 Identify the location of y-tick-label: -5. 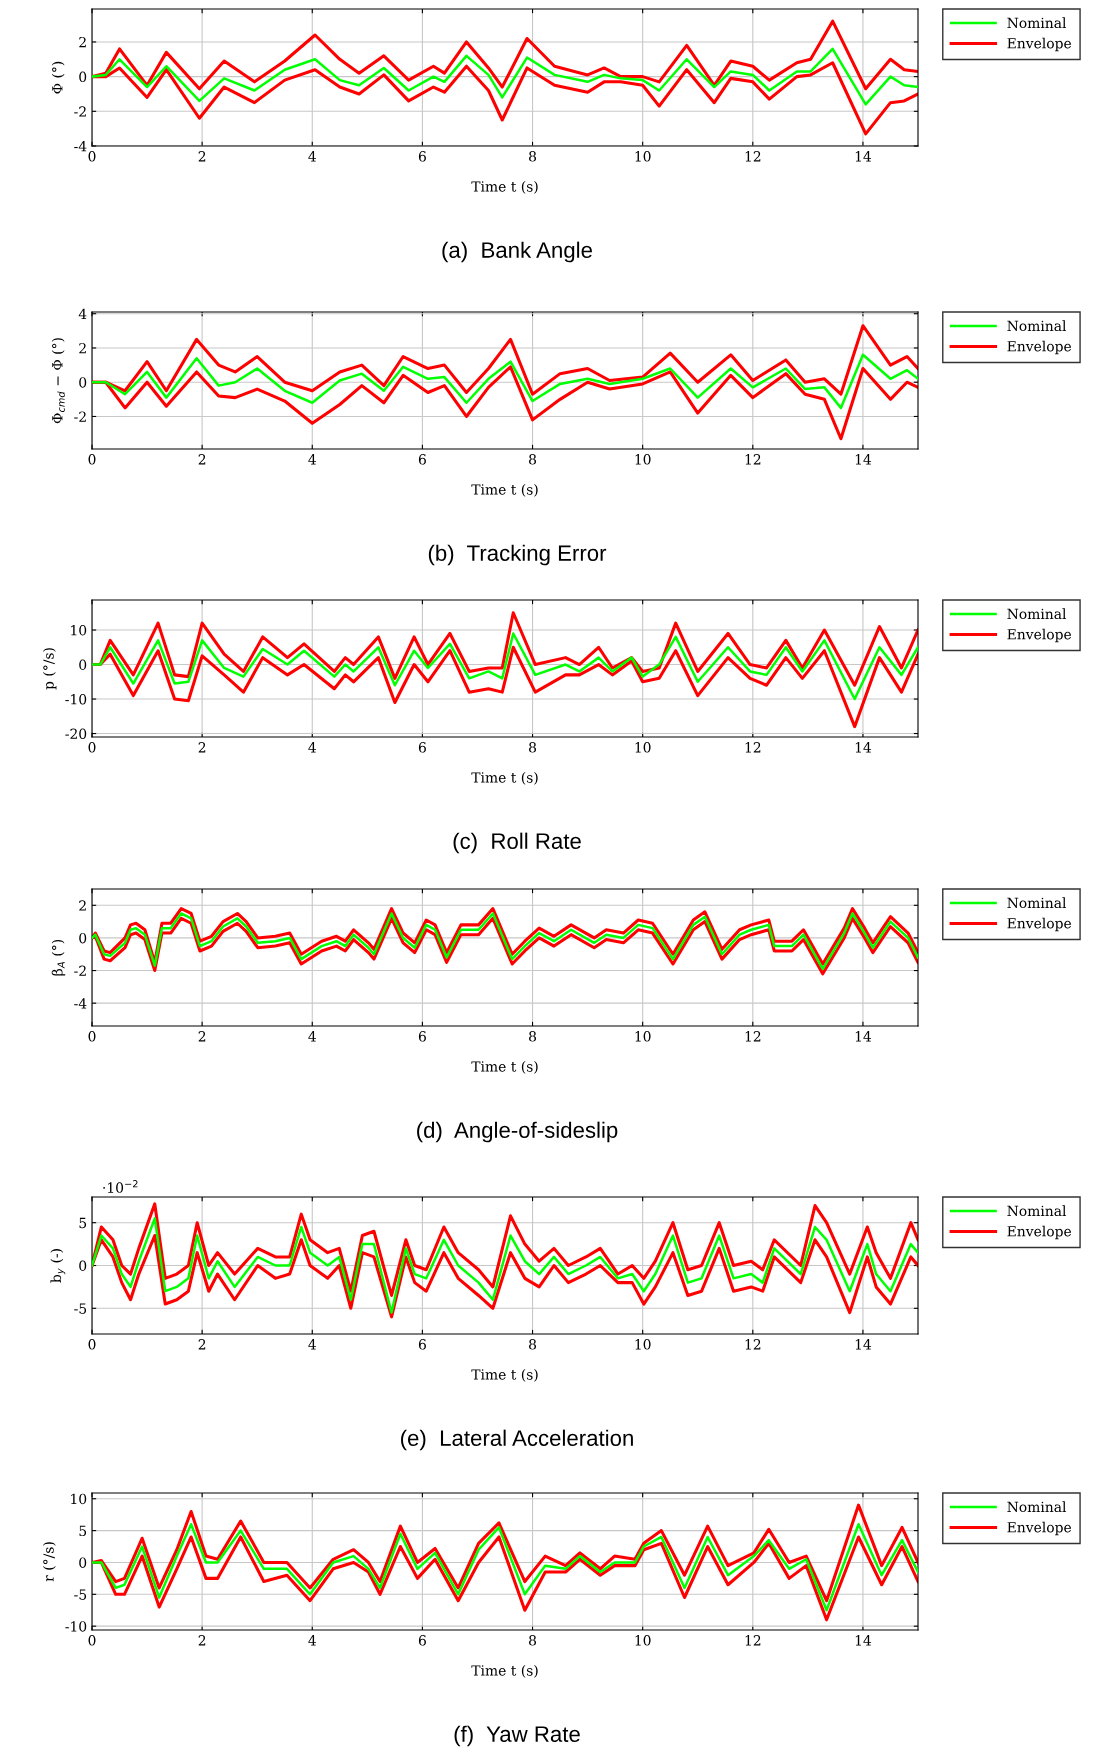
(80, 1594).